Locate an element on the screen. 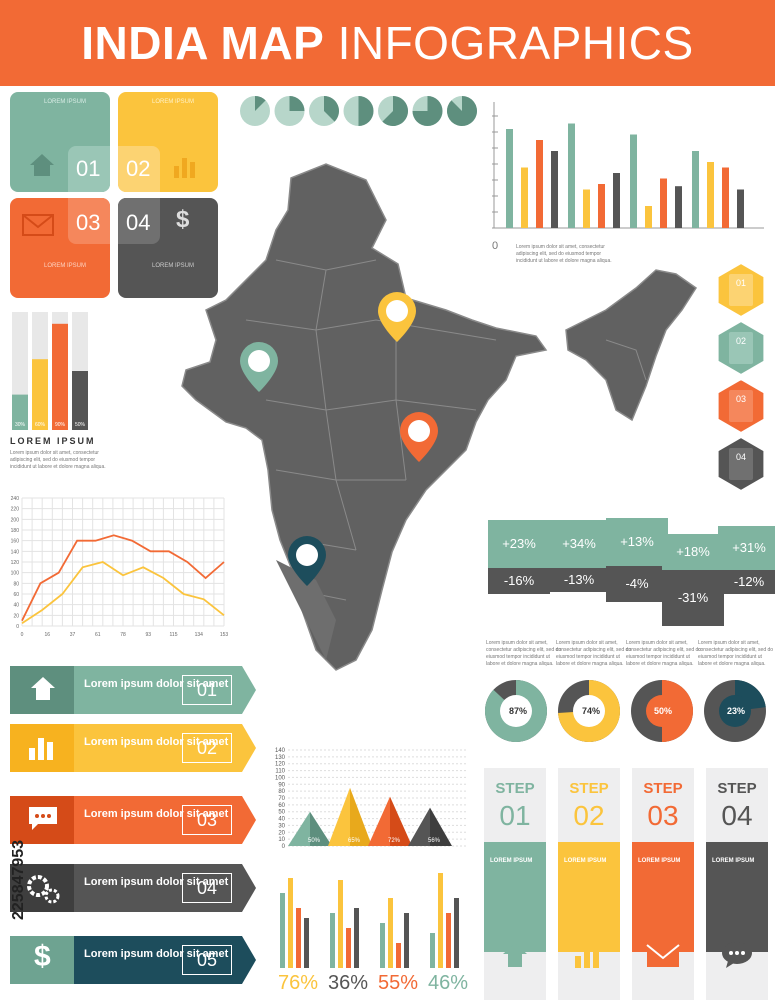  donut-label-1: 87% is located at coordinates (517, 711).